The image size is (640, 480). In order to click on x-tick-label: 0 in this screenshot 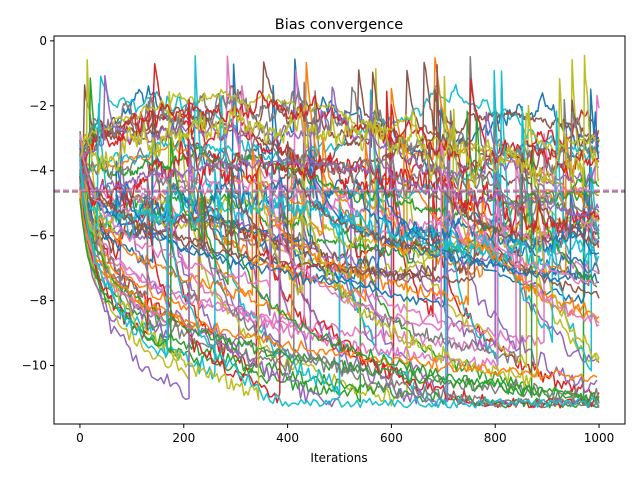, I will do `click(80, 438)`.